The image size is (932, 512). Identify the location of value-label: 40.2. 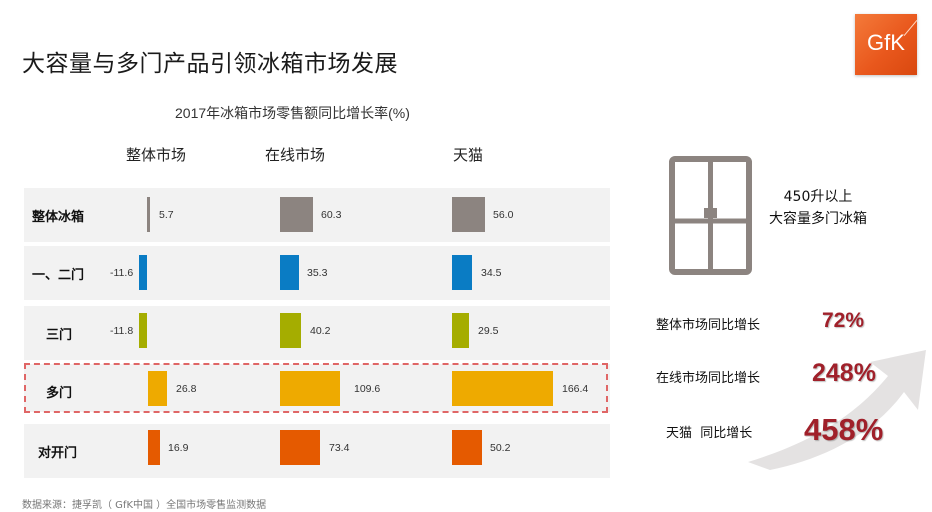
(320, 331).